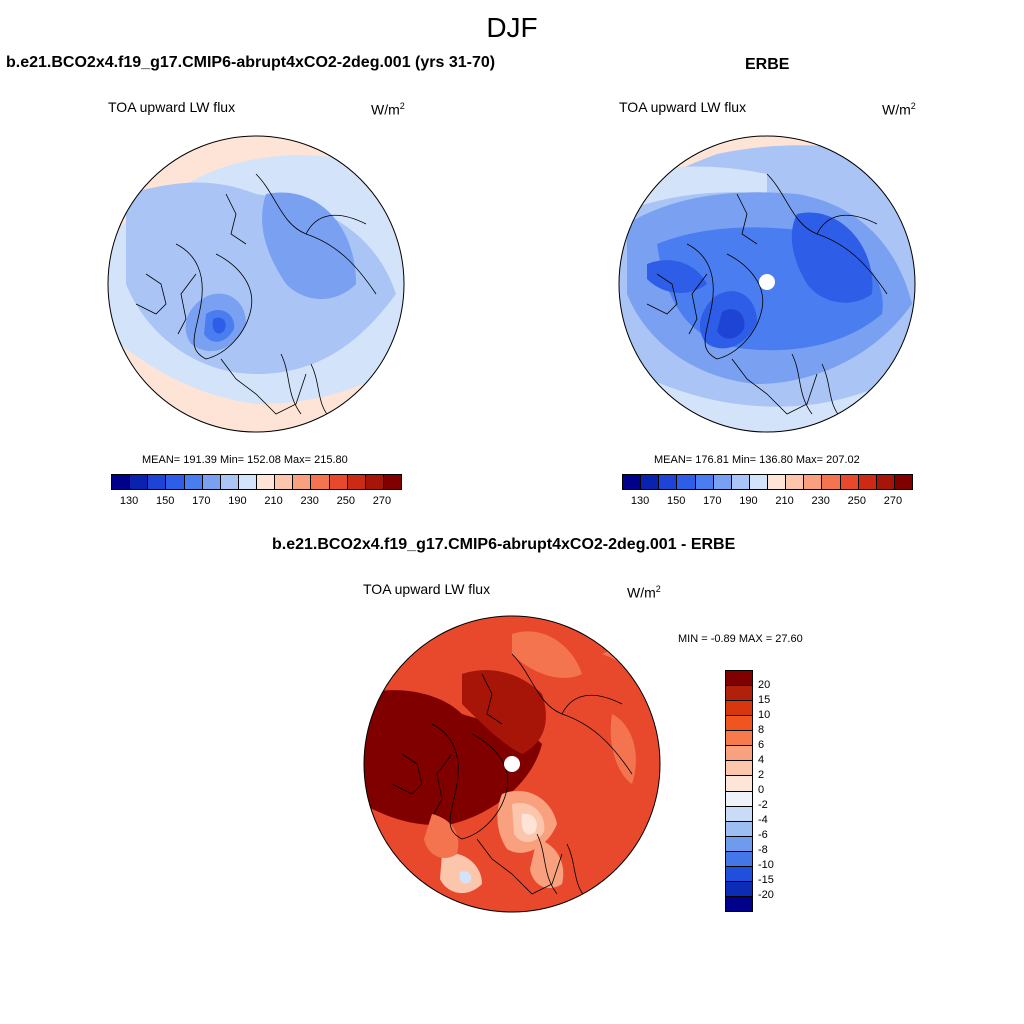 The image size is (1024, 1024). Describe the element at coordinates (245, 460) in the screenshot. I see `model-stats-text: MEAN= 191.39 Min= 152.08 Max= 215.80` at that location.